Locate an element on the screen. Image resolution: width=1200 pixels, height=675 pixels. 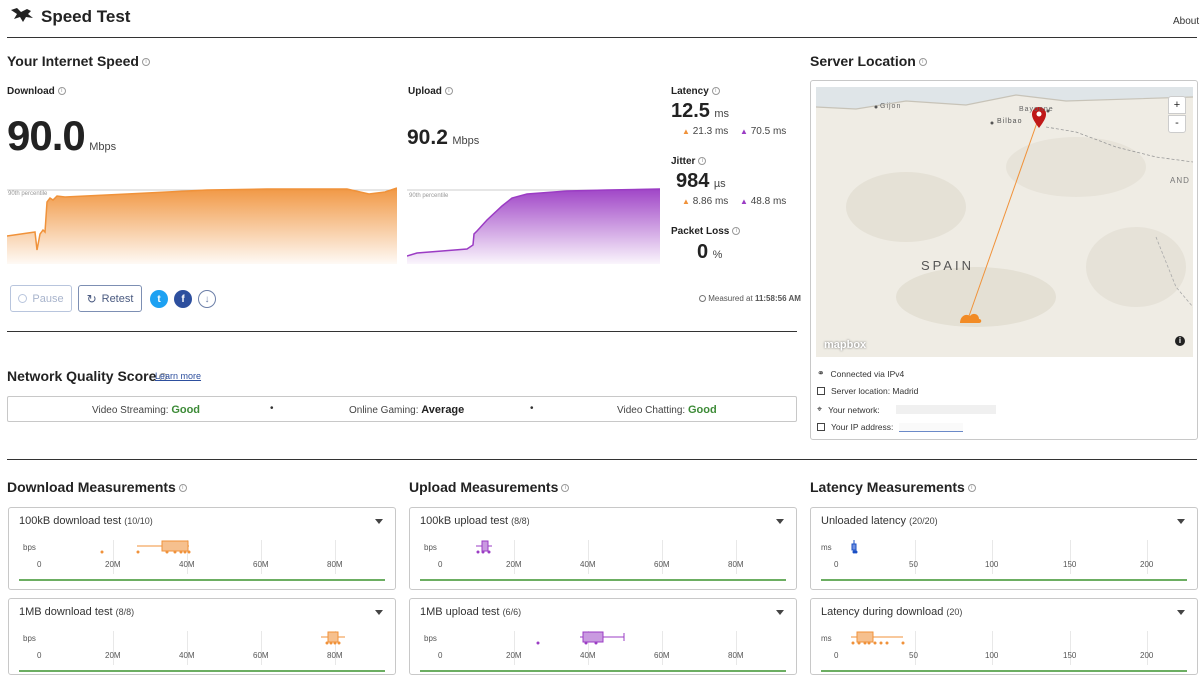
download-measurements-title: Download Measurements i is located at coordinates (97, 487).